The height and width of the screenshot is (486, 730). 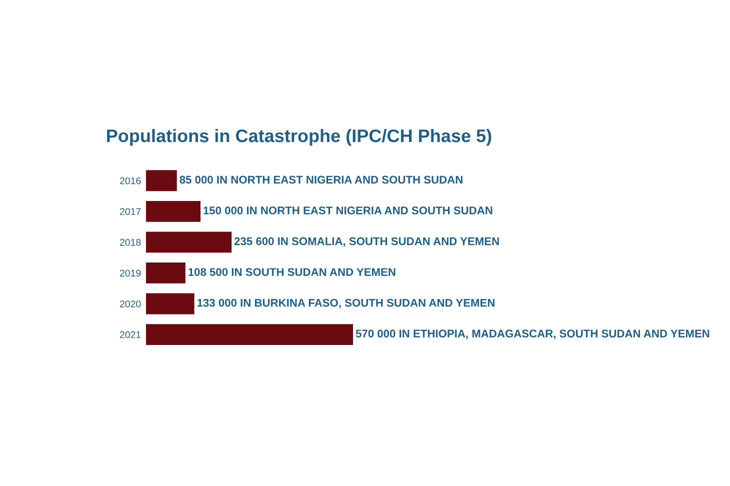 I want to click on y-tick-label: 2021, so click(x=130, y=334).